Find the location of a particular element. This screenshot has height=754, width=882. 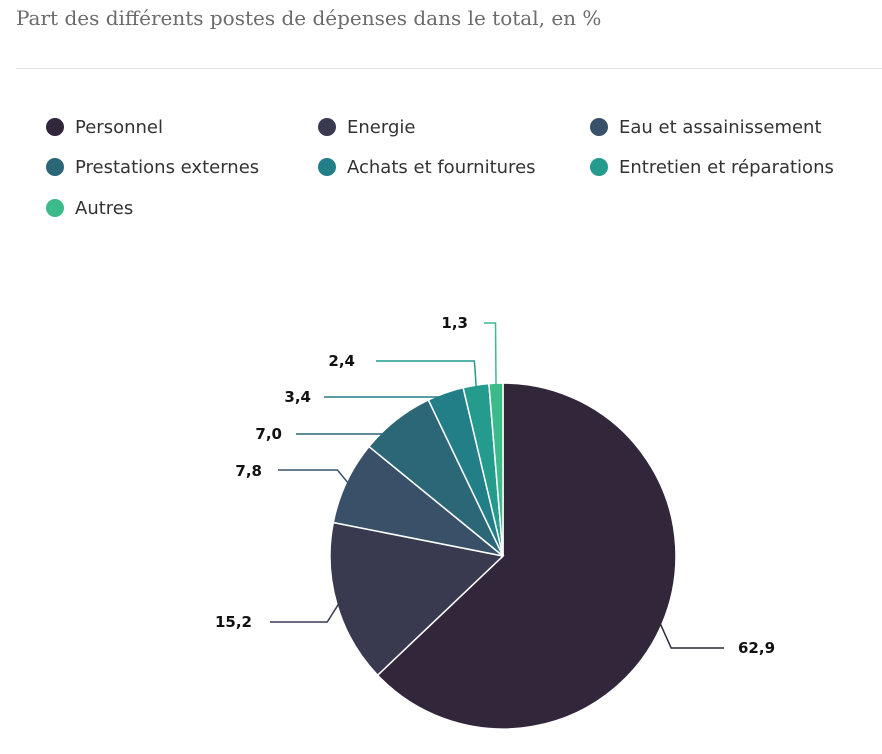

legend-swatch-achats-et-fournitures is located at coordinates (327, 167).